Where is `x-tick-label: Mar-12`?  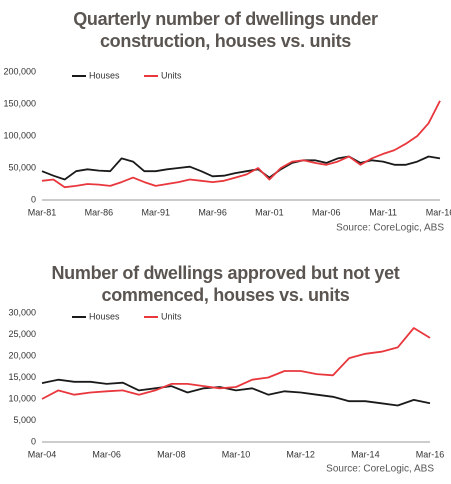 x-tick-label: Mar-12 is located at coordinates (300, 454).